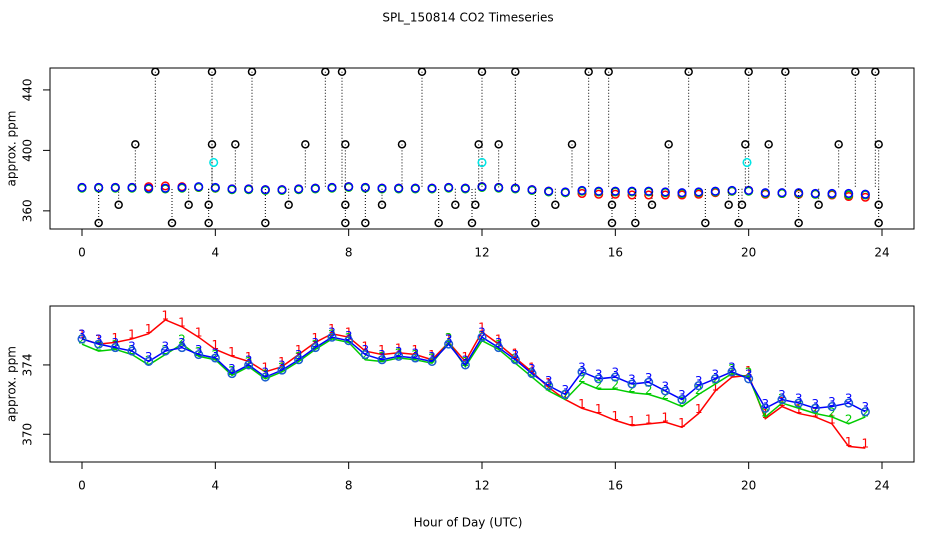  Describe the element at coordinates (82, 486) in the screenshot. I see `x-tick-label: 0` at that location.